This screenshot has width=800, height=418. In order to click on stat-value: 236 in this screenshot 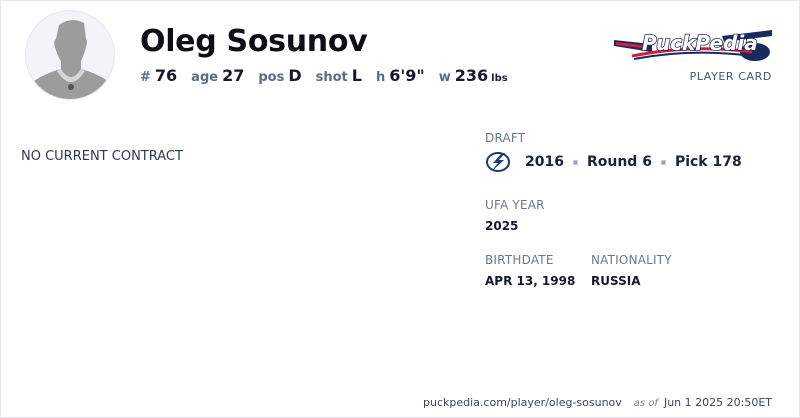, I will do `click(471, 75)`.